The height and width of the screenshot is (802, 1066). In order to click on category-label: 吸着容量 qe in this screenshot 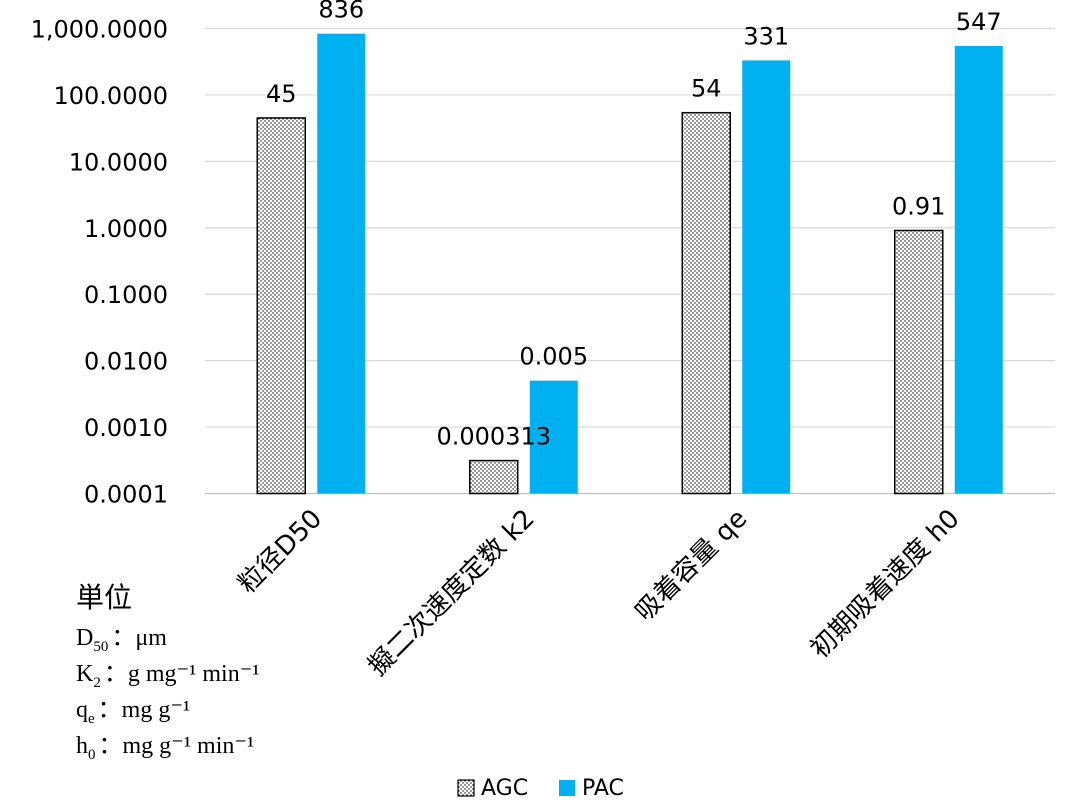, I will do `click(692, 566)`.